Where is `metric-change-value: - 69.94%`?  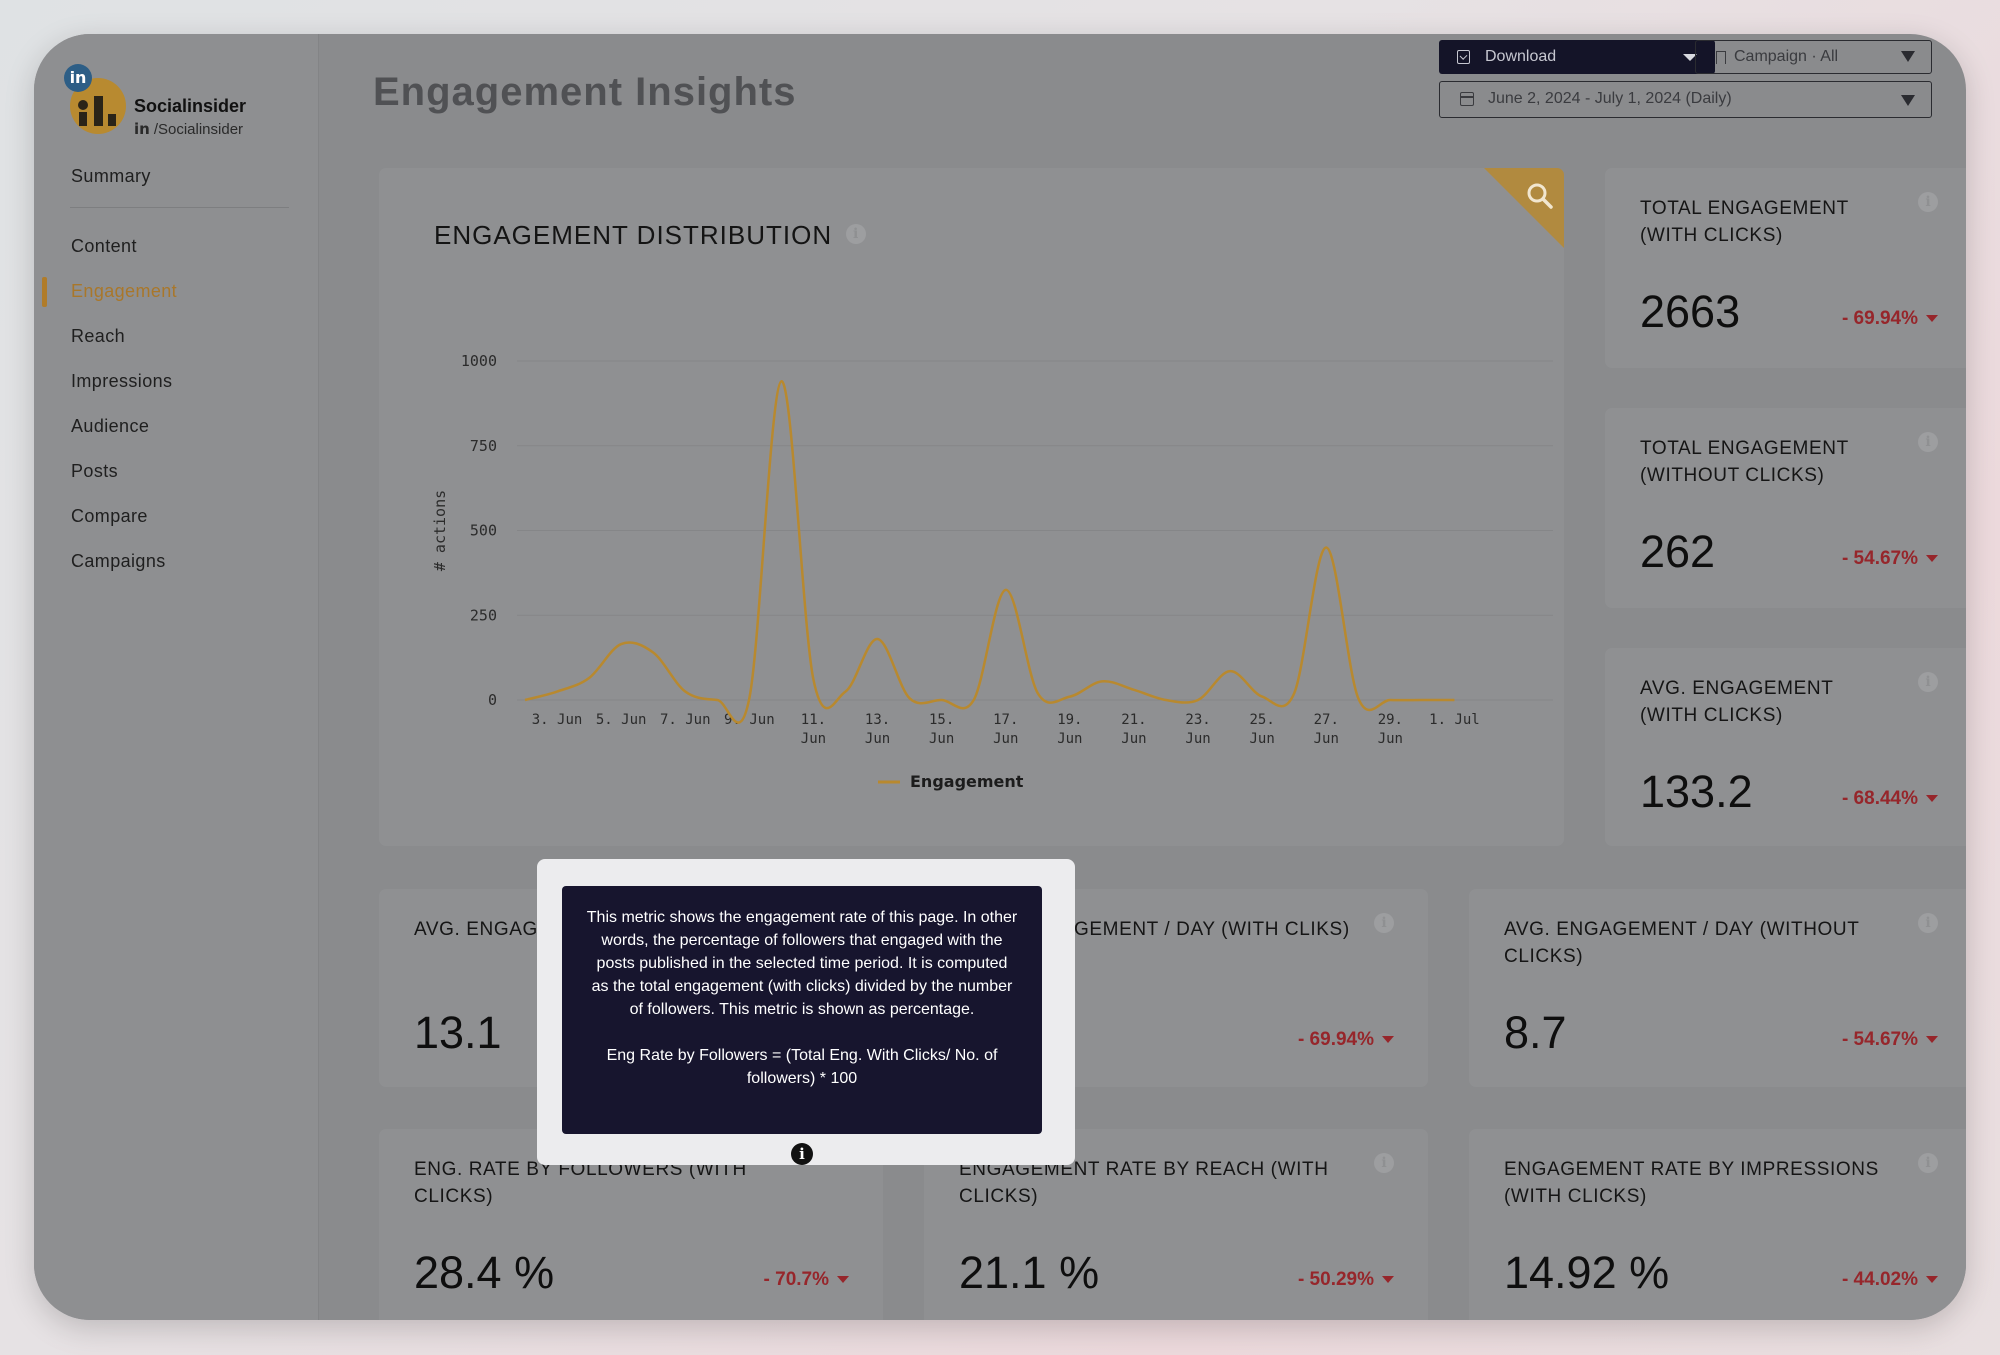
metric-change-value: - 69.94% is located at coordinates (1335, 1039).